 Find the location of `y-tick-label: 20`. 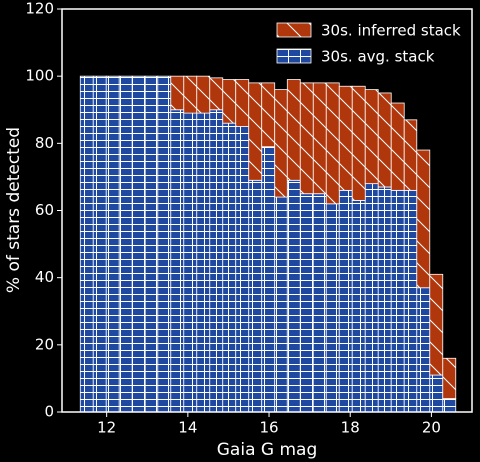

y-tick-label: 20 is located at coordinates (44, 344).